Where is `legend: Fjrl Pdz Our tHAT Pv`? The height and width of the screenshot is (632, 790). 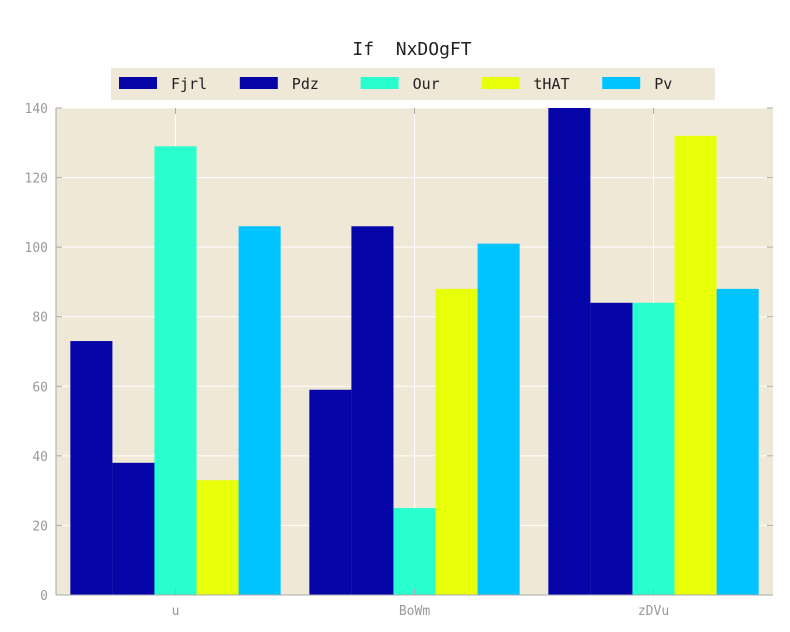 legend: Fjrl Pdz Our tHAT Pv is located at coordinates (413, 84).